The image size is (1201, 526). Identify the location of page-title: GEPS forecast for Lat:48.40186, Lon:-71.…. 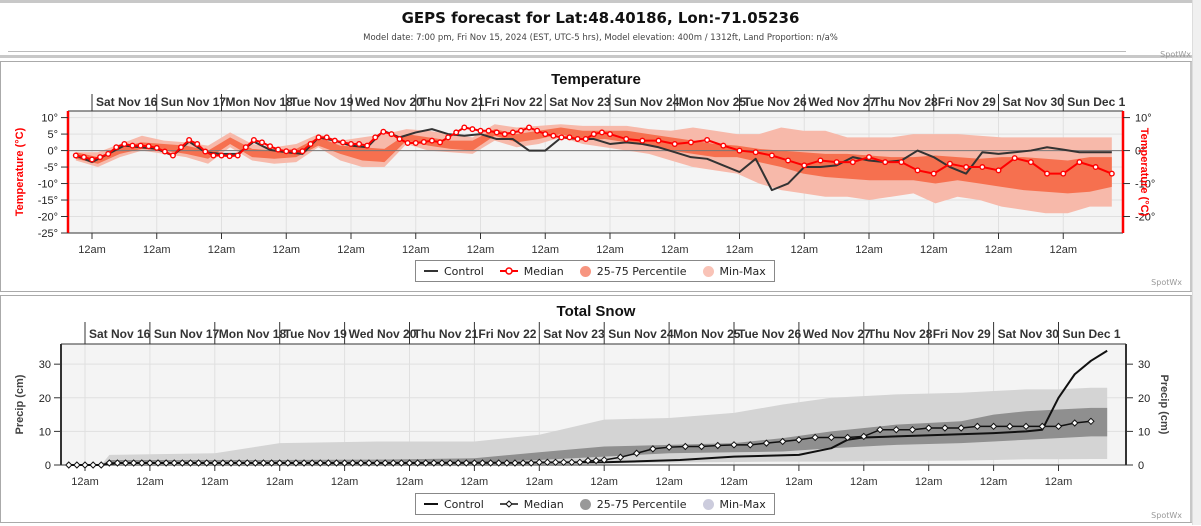
(600, 18).